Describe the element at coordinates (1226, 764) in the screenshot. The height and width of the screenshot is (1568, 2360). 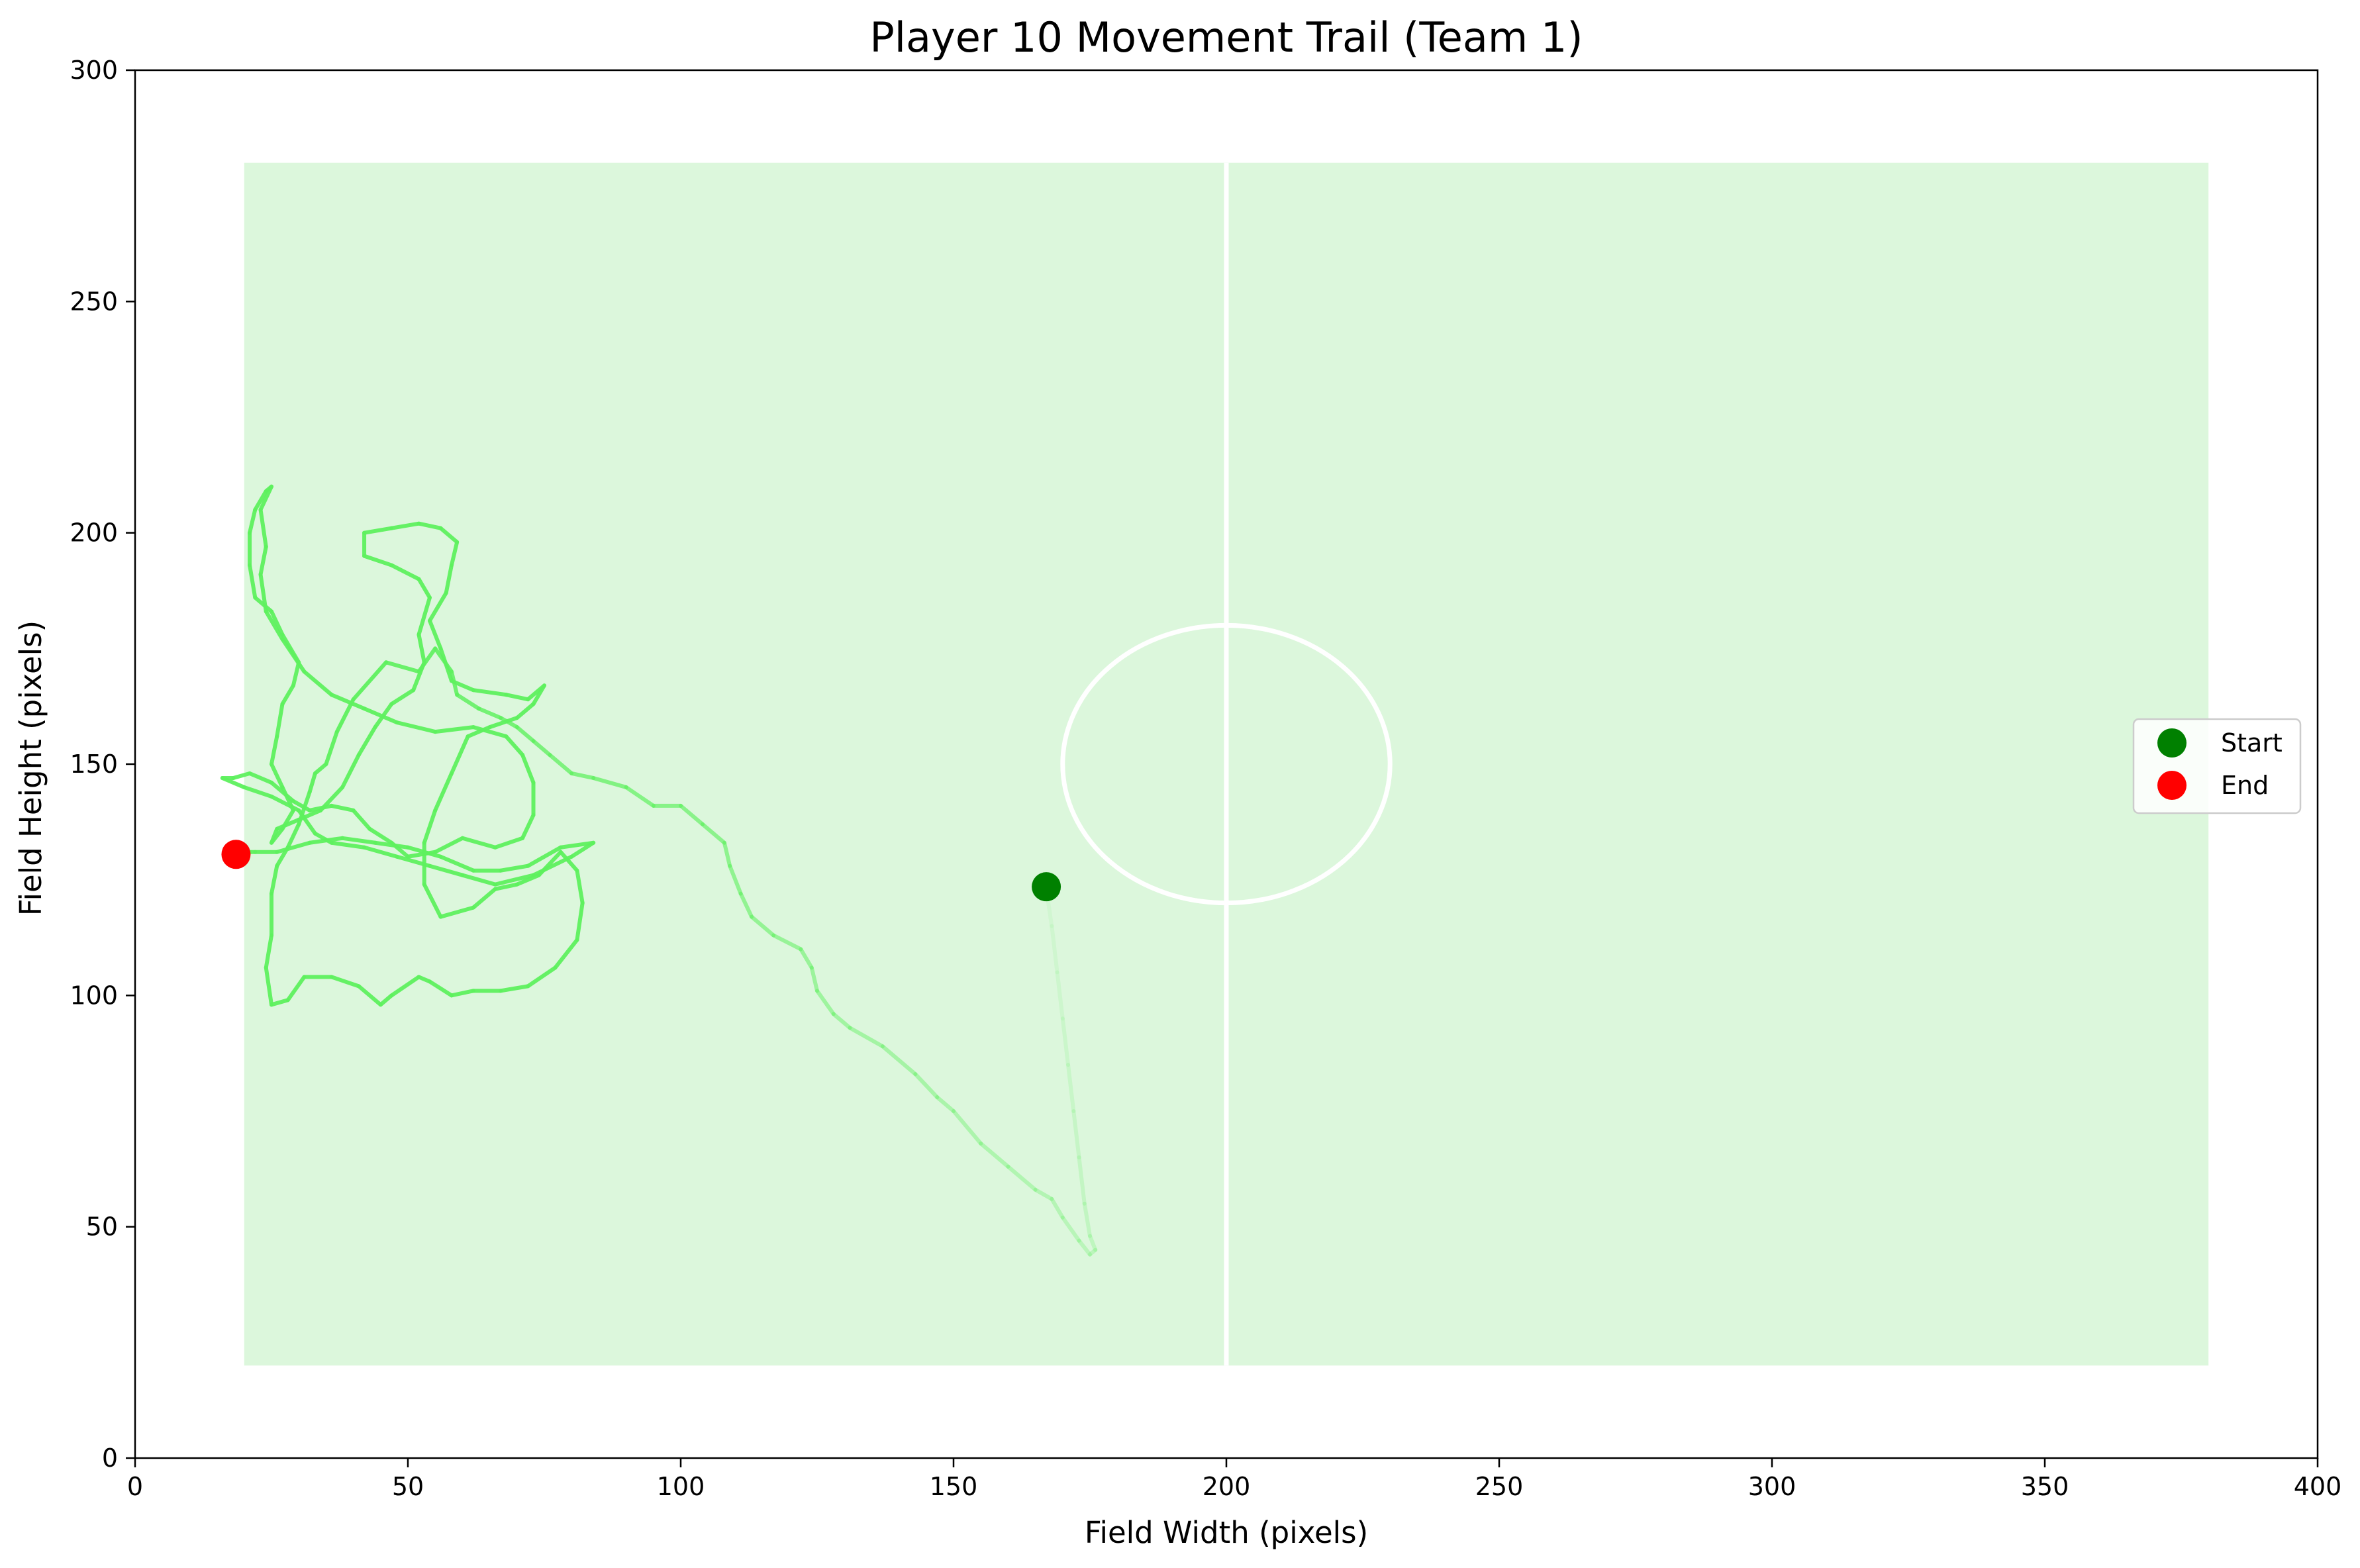
I see `center-circle` at that location.